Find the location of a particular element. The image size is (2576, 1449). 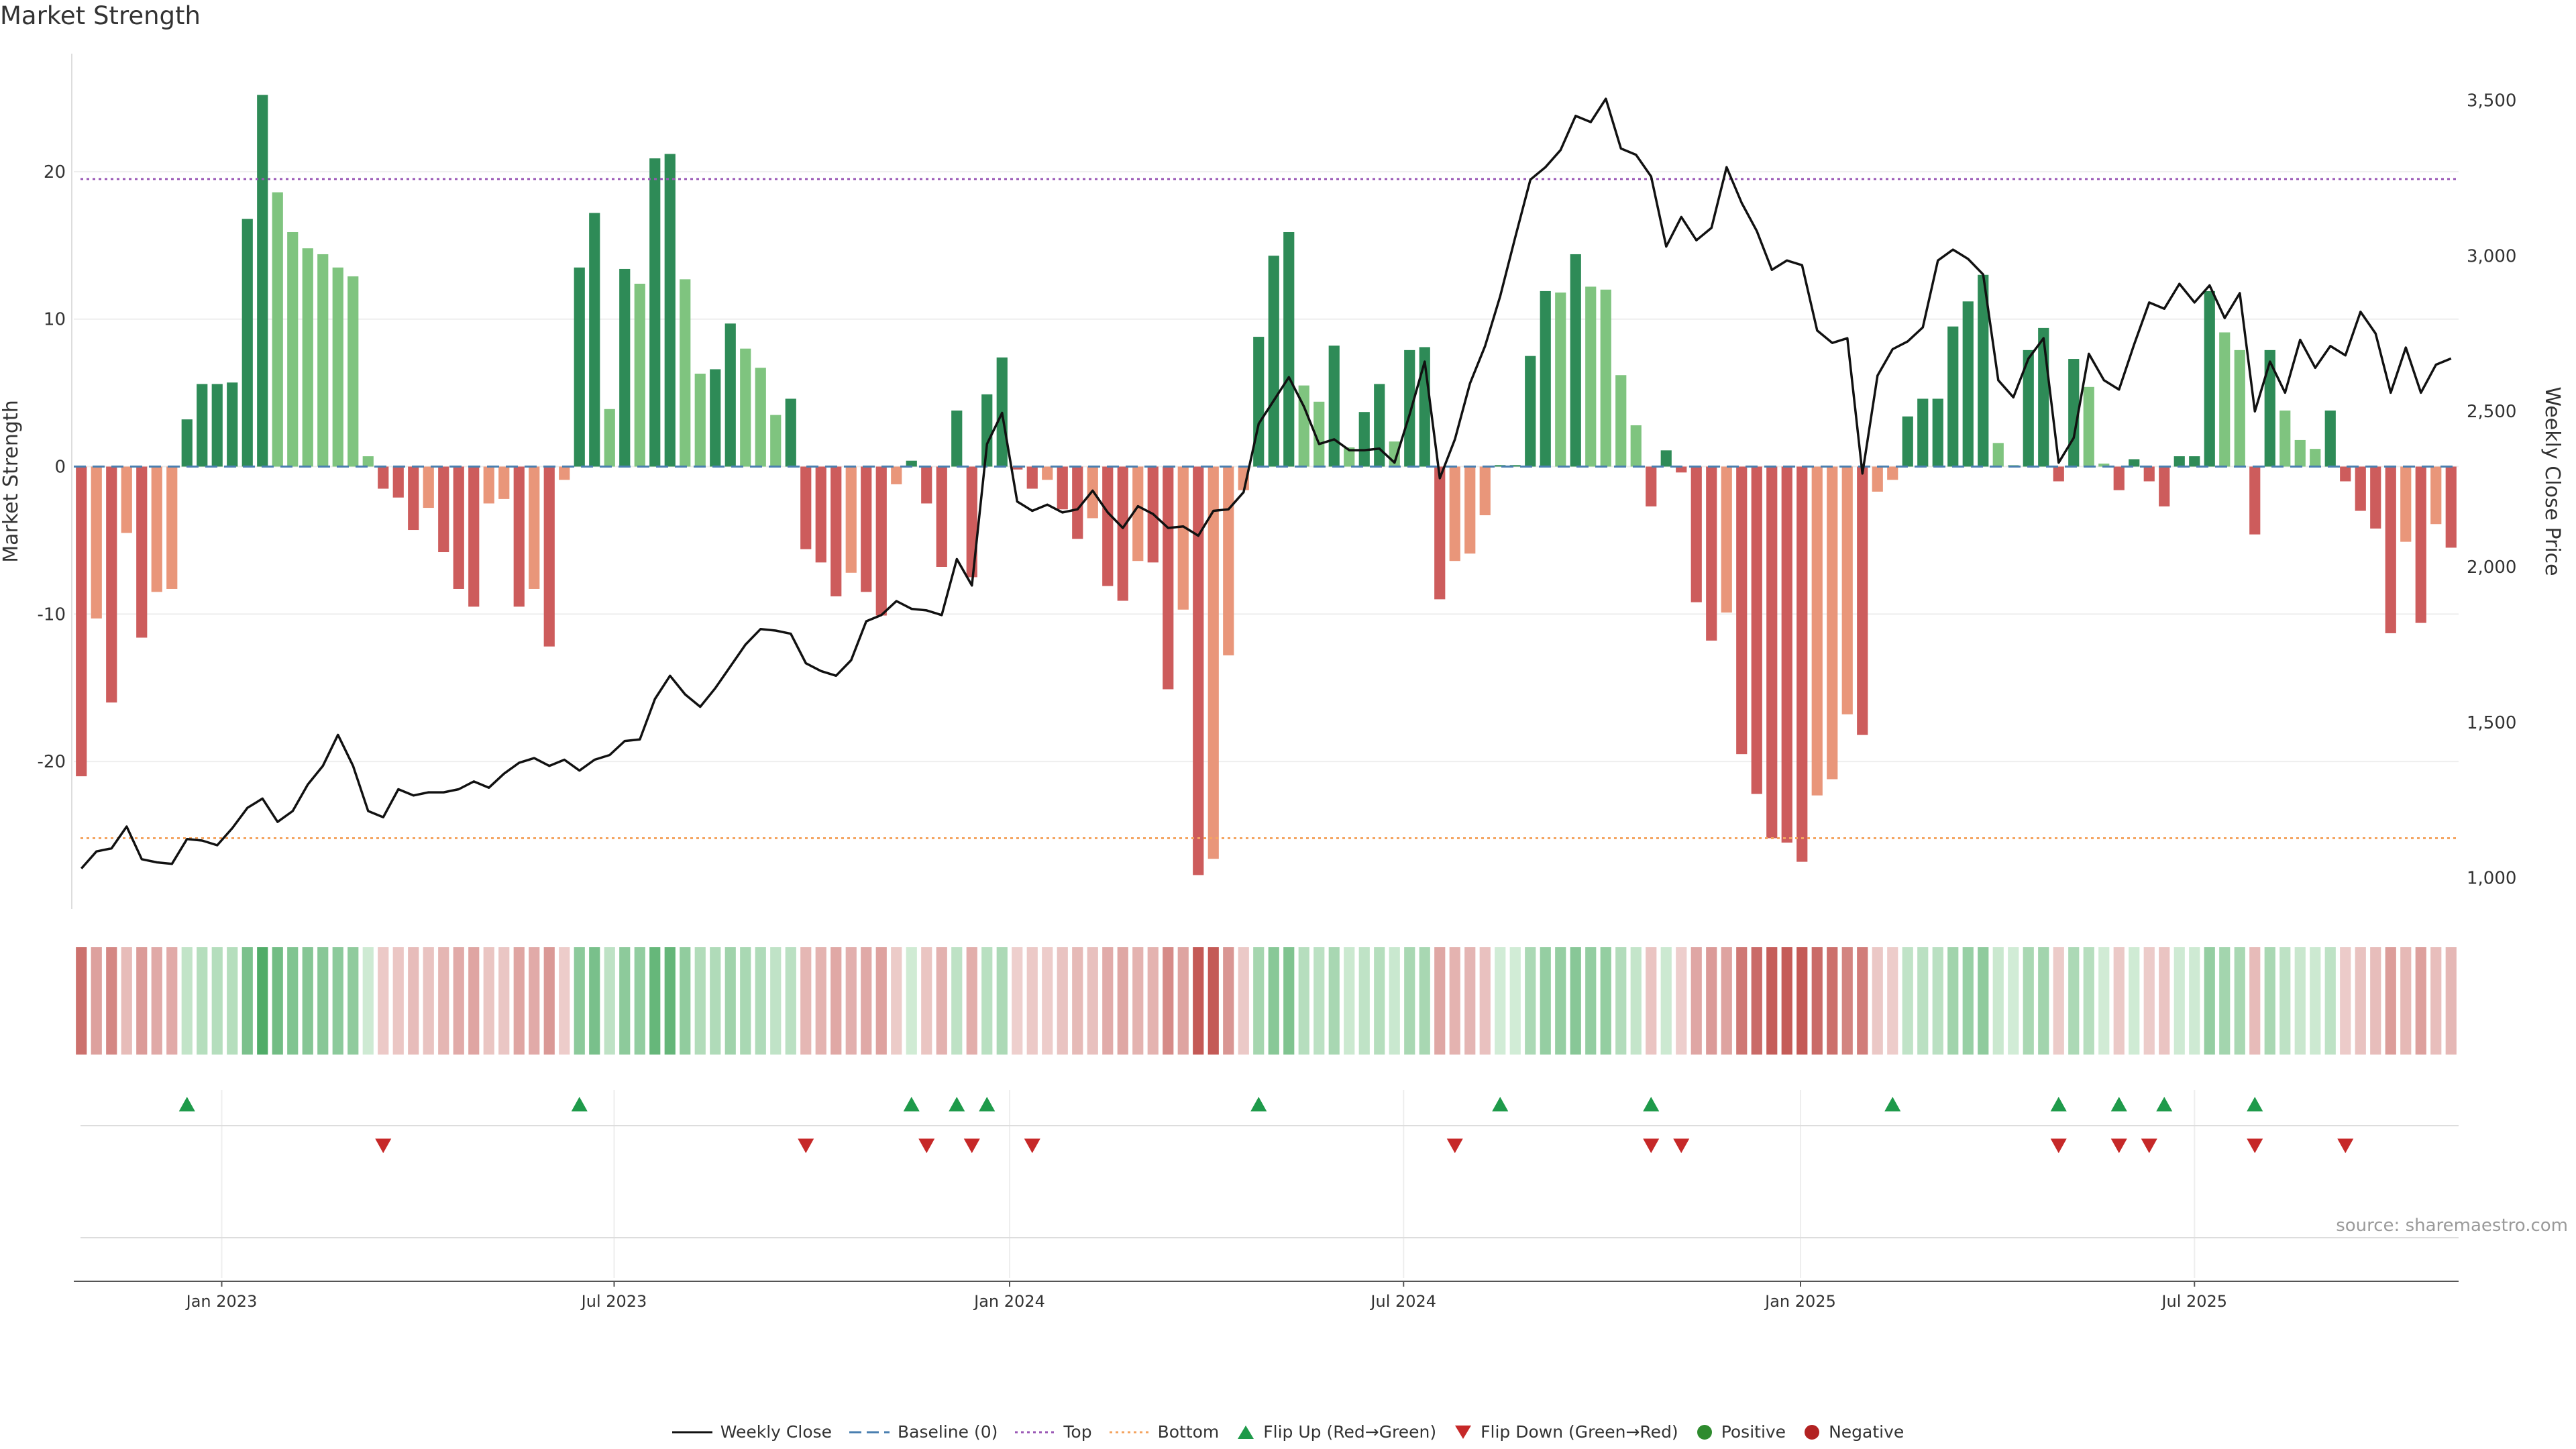

legend-label: Weekly Close is located at coordinates (776, 1432).